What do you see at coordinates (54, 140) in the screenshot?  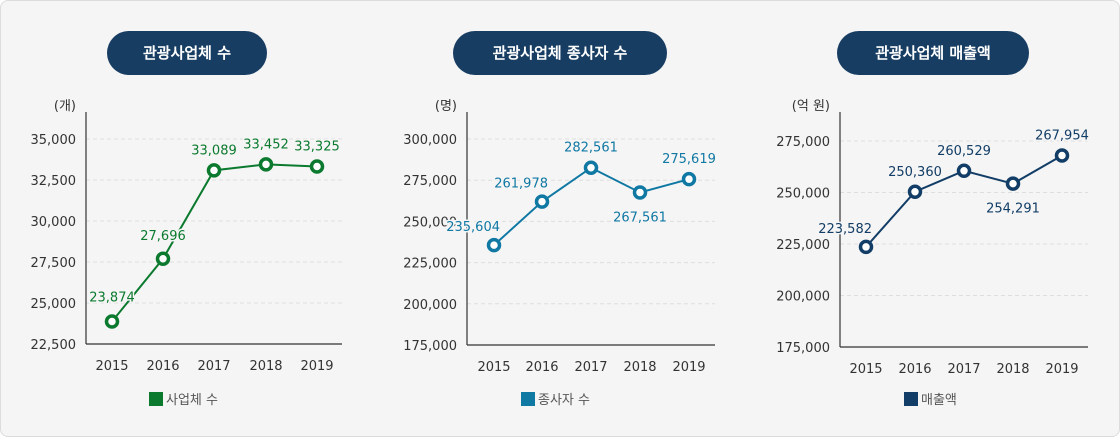 I see `y-tick-label: 35,000` at bounding box center [54, 140].